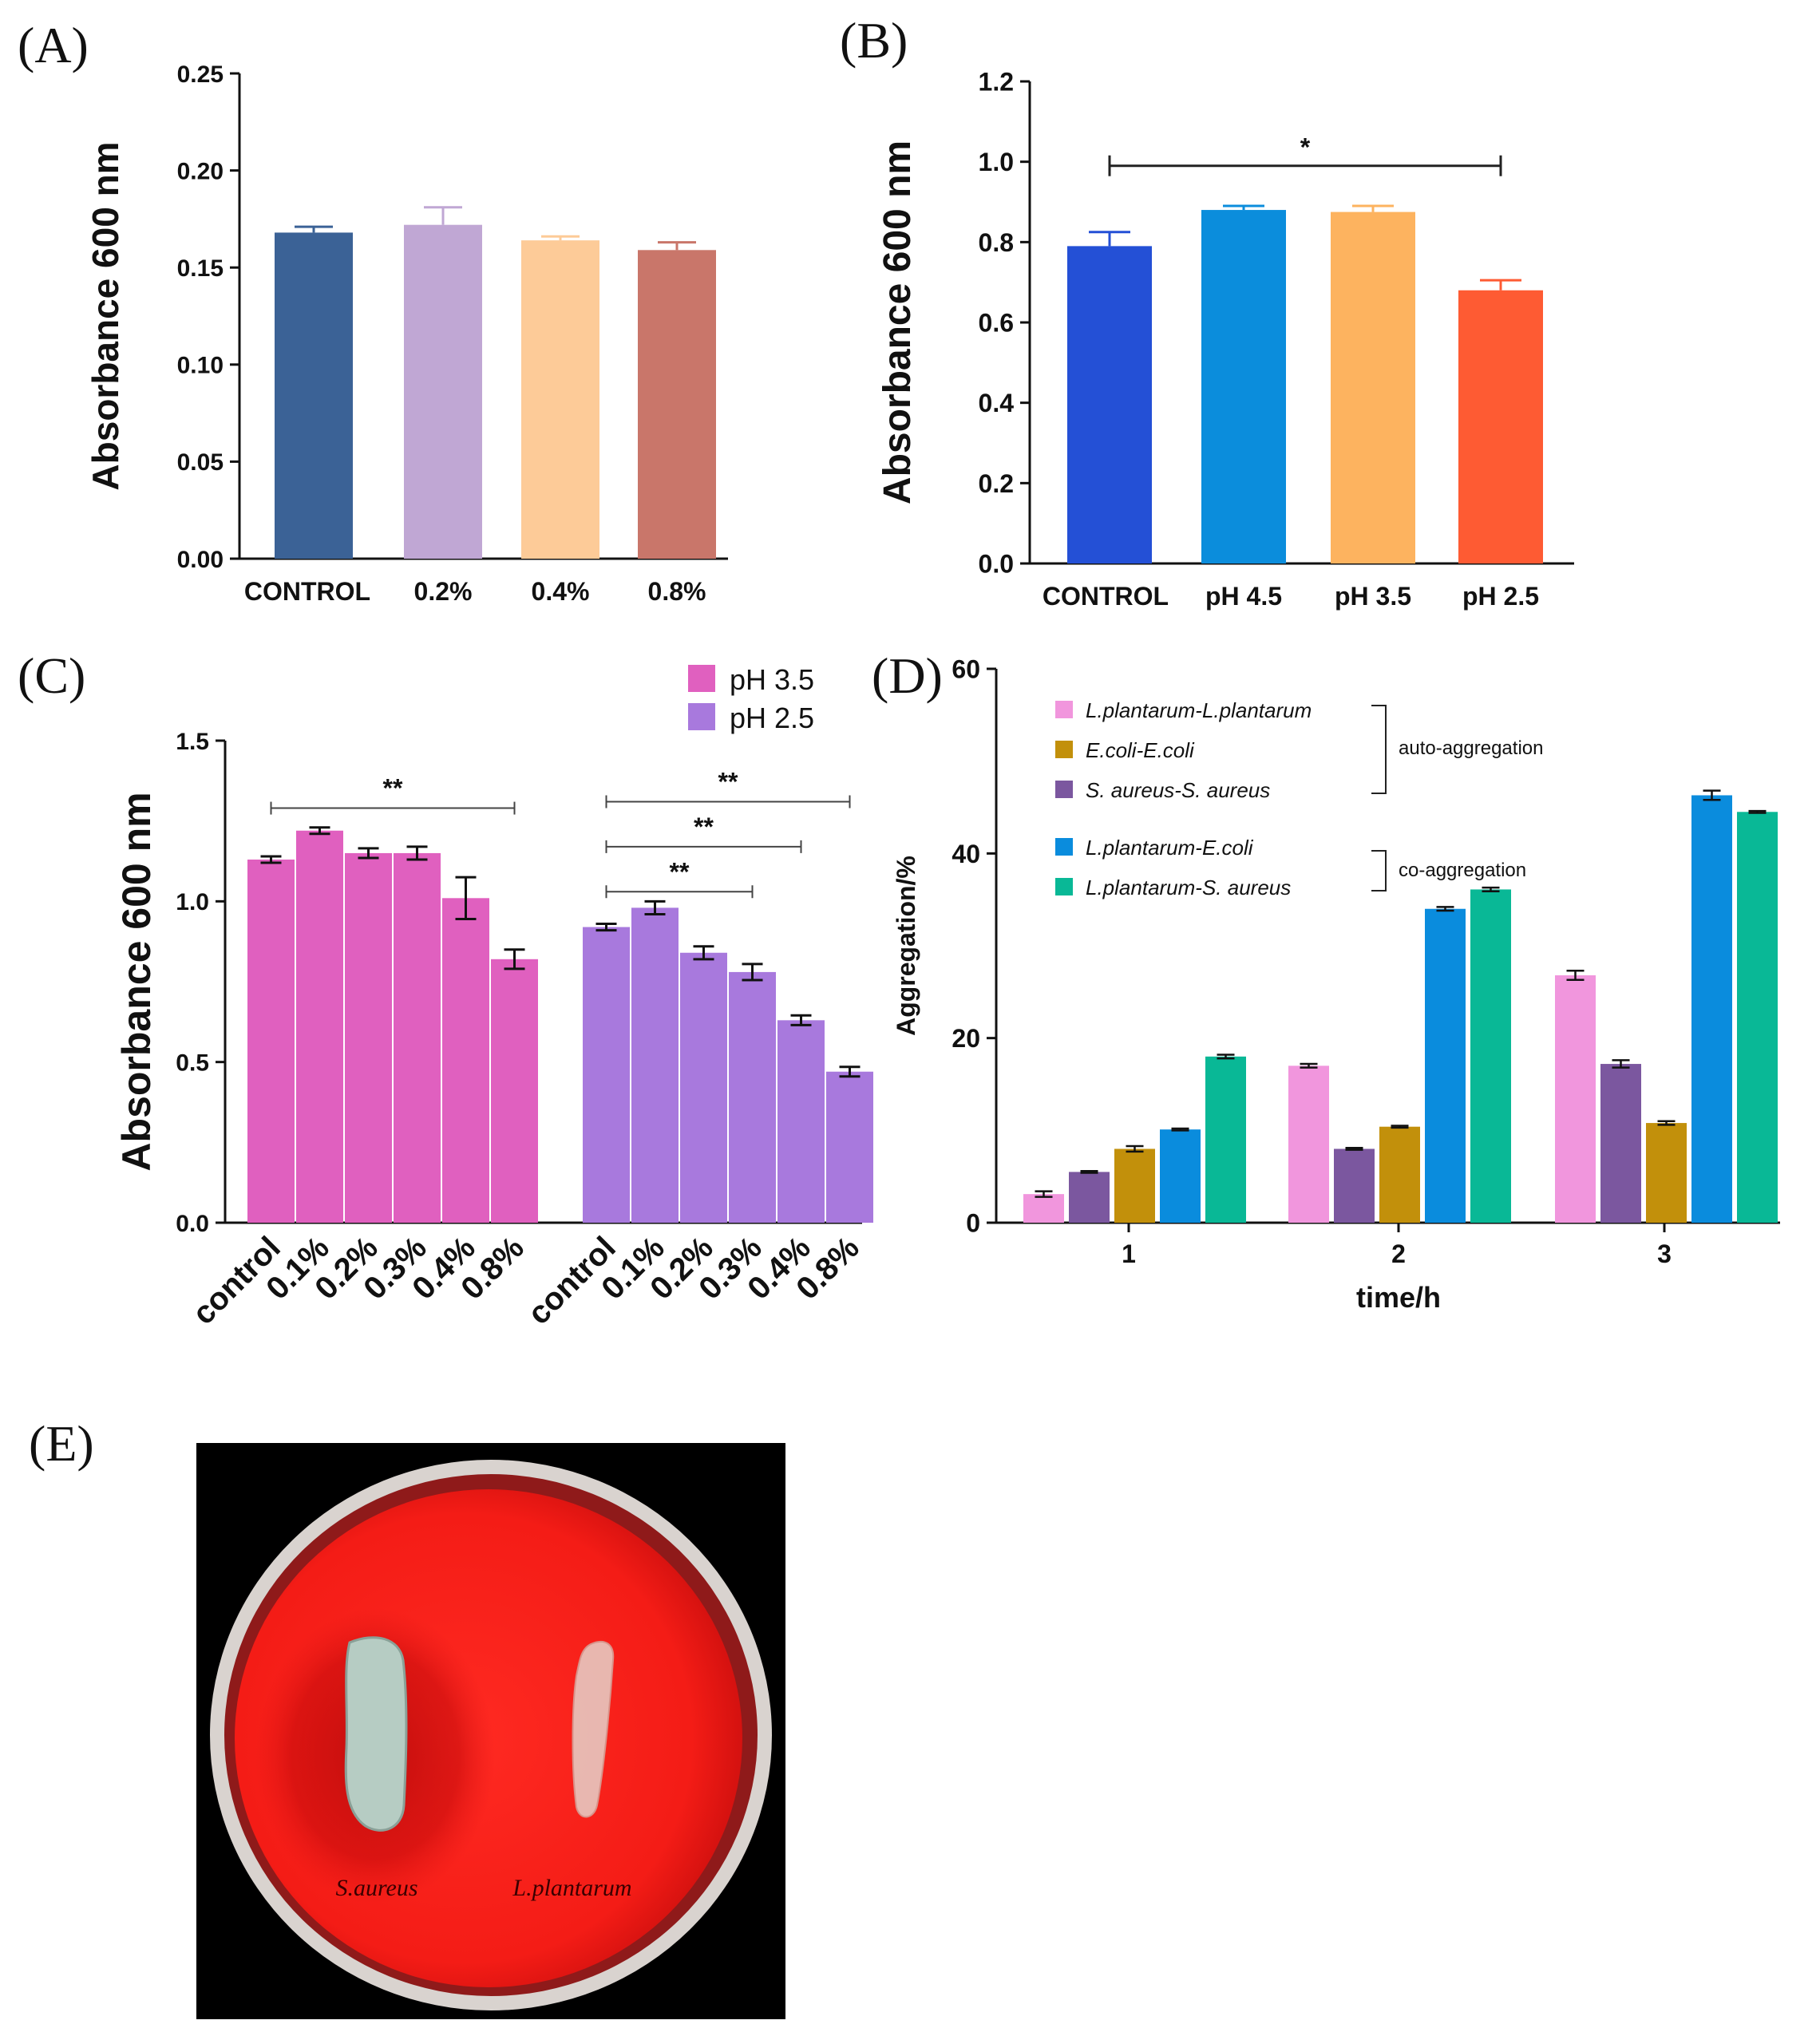  I want to click on y-tick-label: 0.25, so click(200, 74).